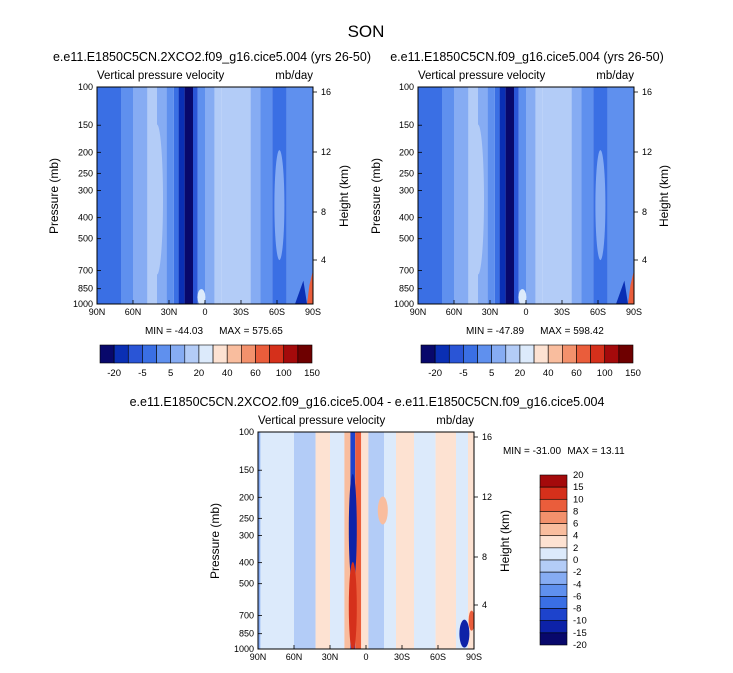 This screenshot has height=673, width=733. Describe the element at coordinates (406, 125) in the screenshot. I see `y-tick-label: 150` at that location.